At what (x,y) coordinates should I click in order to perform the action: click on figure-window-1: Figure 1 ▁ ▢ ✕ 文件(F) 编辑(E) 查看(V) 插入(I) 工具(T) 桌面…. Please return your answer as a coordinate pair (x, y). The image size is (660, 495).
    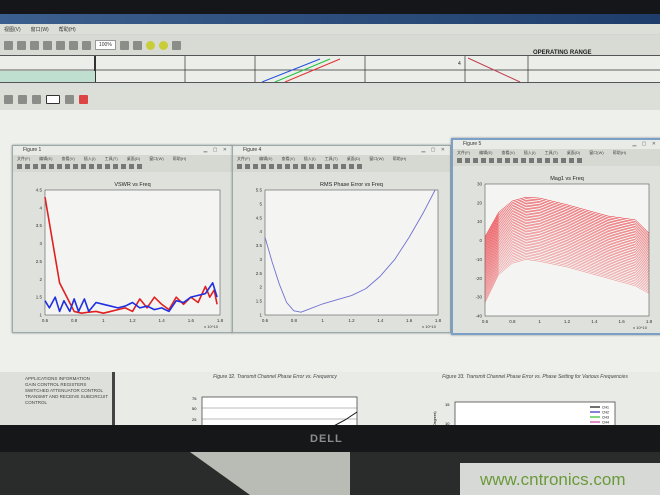
    Looking at the image, I should click on (122, 239).